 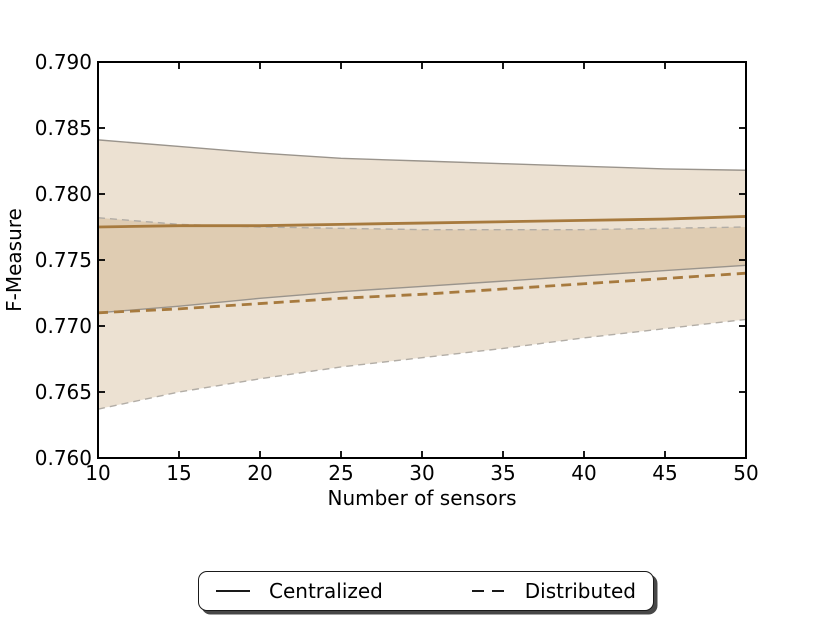 What do you see at coordinates (422, 364) in the screenshot?
I see `band-edge-lower-distributed` at bounding box center [422, 364].